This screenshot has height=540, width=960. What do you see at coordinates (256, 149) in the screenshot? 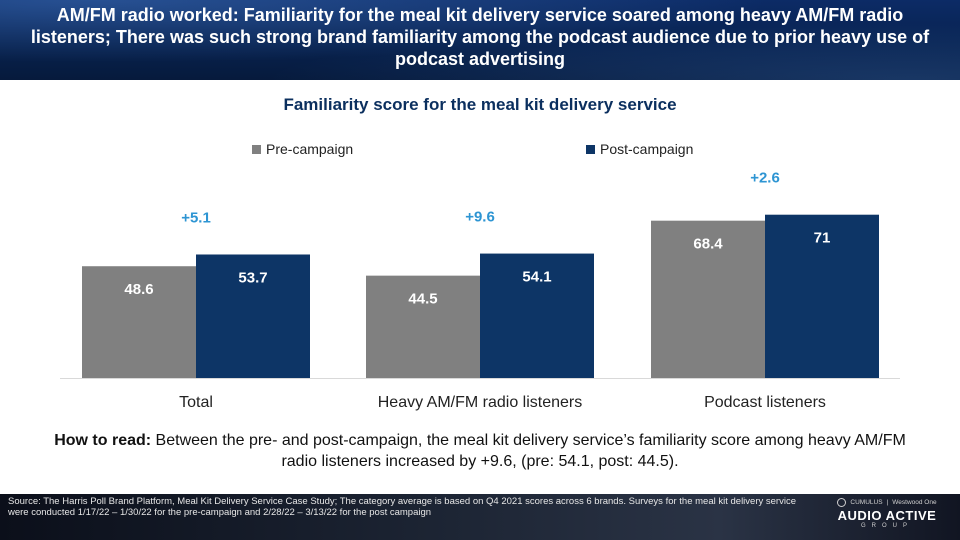
I see `legend-swatch-pre` at bounding box center [256, 149].